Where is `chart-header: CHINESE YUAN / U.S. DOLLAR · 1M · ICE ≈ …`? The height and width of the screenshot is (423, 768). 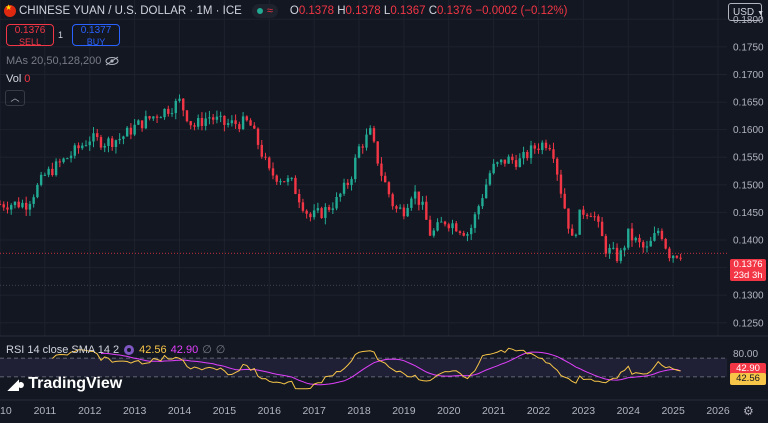
chart-header: CHINESE YUAN / U.S. DOLLAR · 1M · ICE ≈ … is located at coordinates (284, 10).